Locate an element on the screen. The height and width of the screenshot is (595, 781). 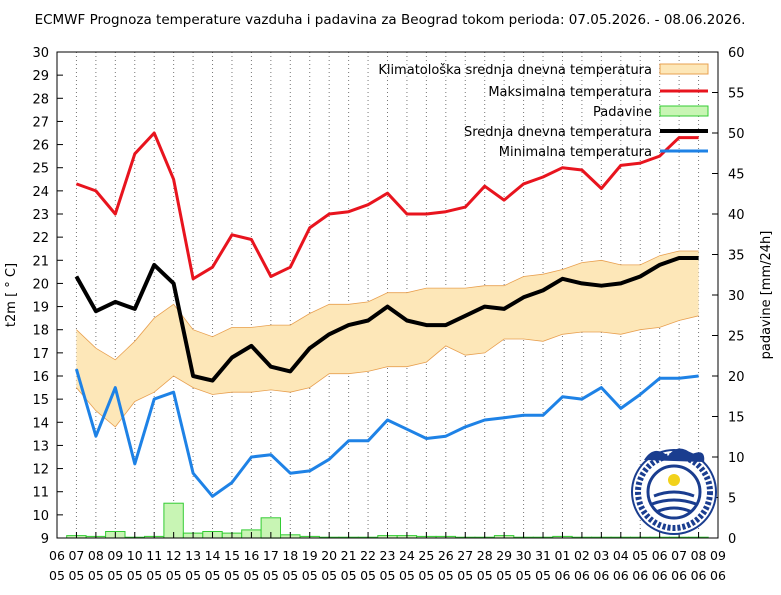
y-tick-label: 11 is located at coordinates (40, 493).